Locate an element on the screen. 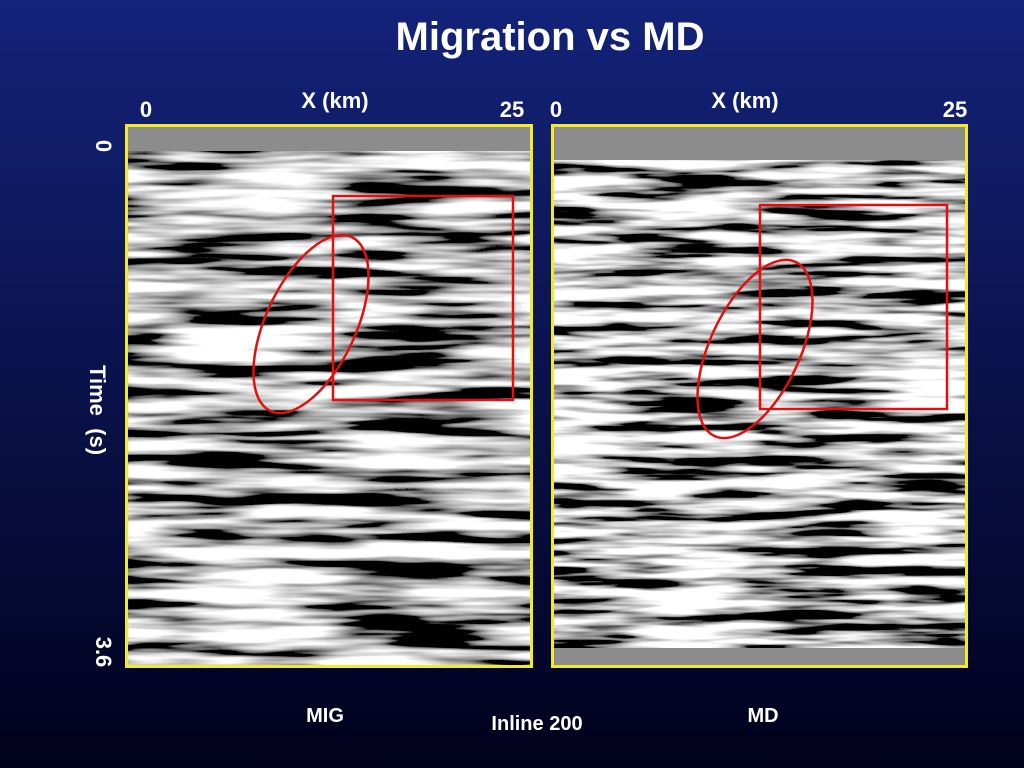 The image size is (1024, 768). y-top-label: 0 is located at coordinates (103, 146).